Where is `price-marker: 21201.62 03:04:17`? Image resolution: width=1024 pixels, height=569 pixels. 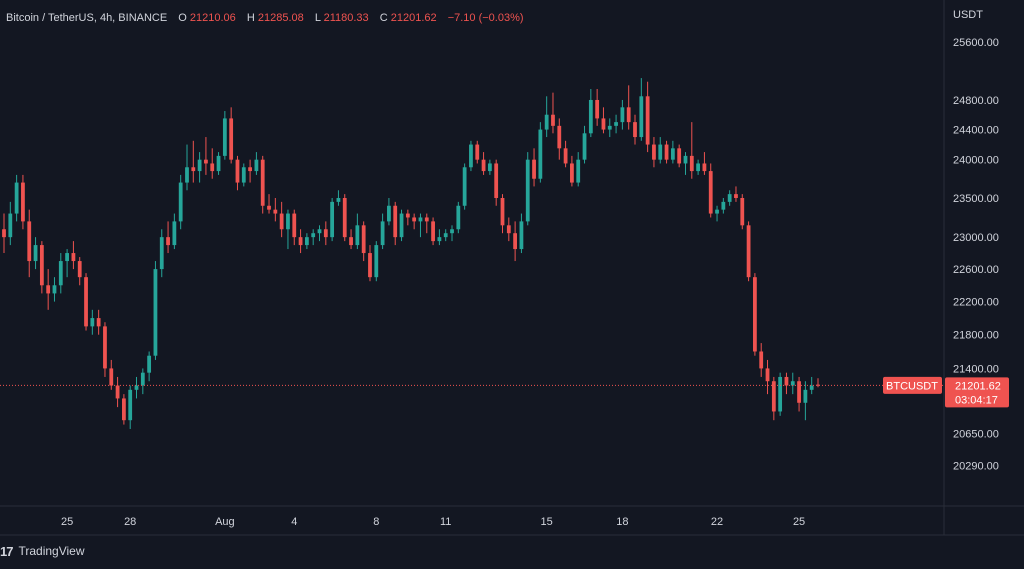
price-marker: 21201.62 03:04:17 is located at coordinates (977, 392).